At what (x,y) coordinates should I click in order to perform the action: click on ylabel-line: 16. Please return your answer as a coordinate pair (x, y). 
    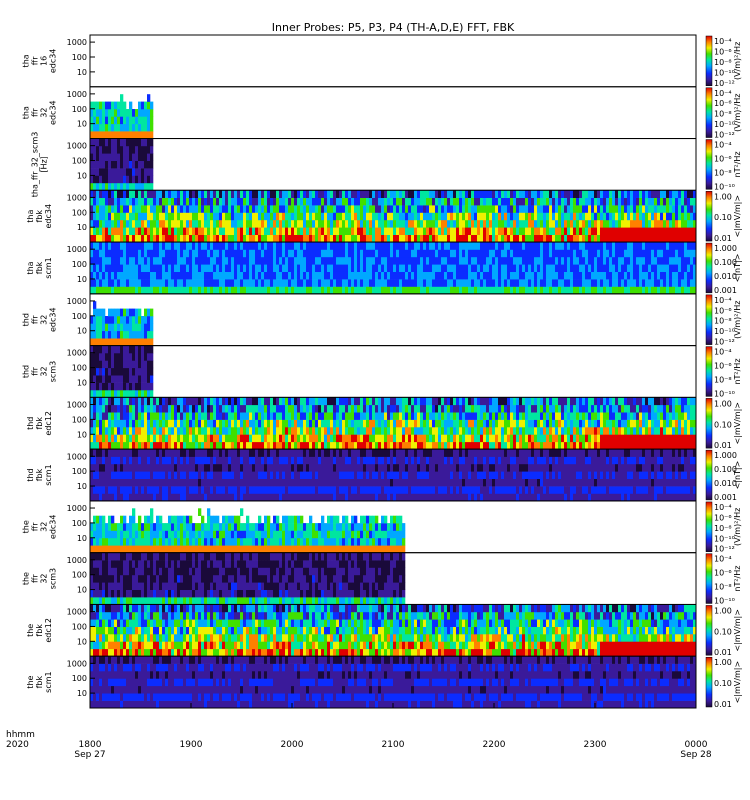
    Looking at the image, I should click on (43, 61).